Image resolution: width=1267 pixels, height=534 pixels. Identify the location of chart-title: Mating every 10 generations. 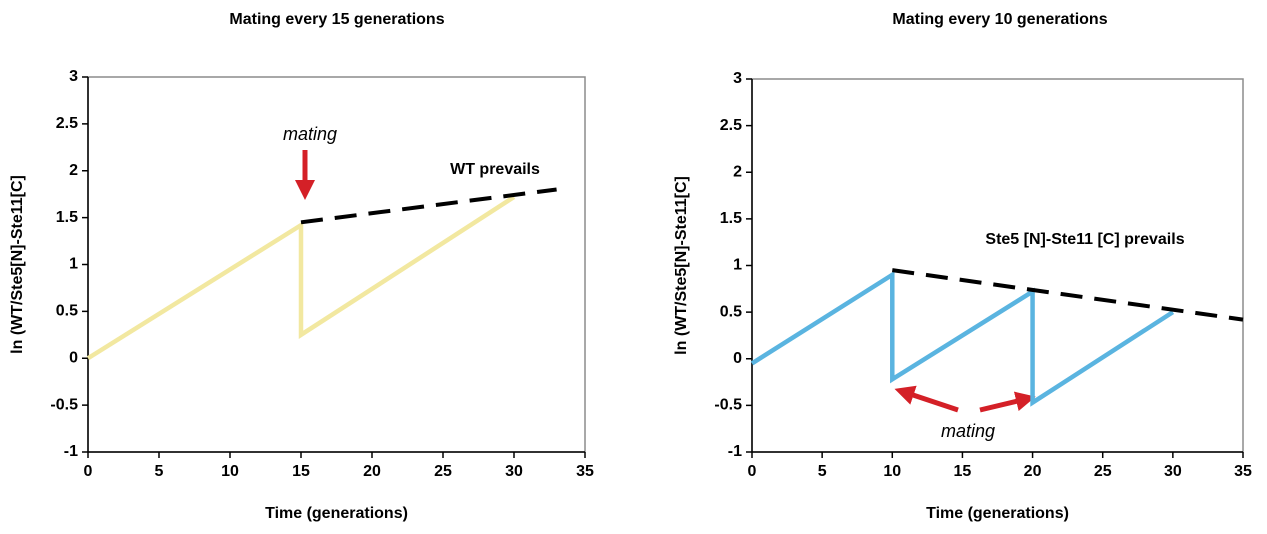
(999, 19).